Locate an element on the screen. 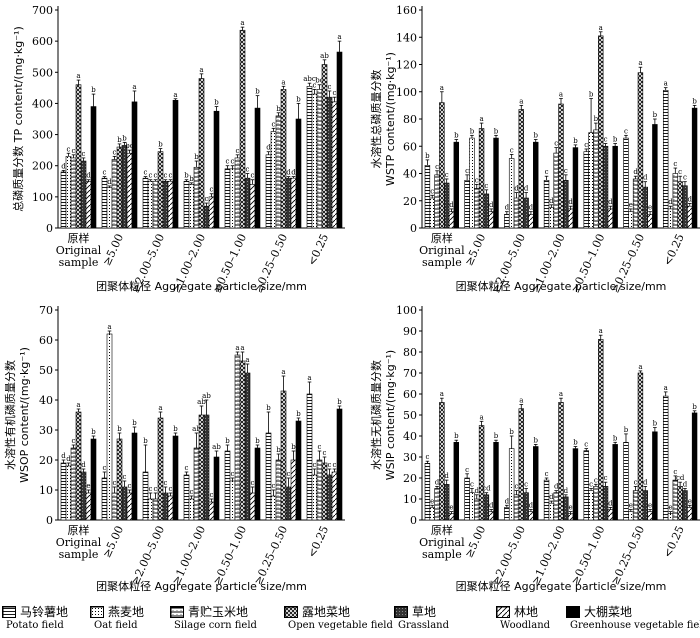 This screenshot has width=700, height=638. y-tick-label: 100 is located at coordinates (406, 310).